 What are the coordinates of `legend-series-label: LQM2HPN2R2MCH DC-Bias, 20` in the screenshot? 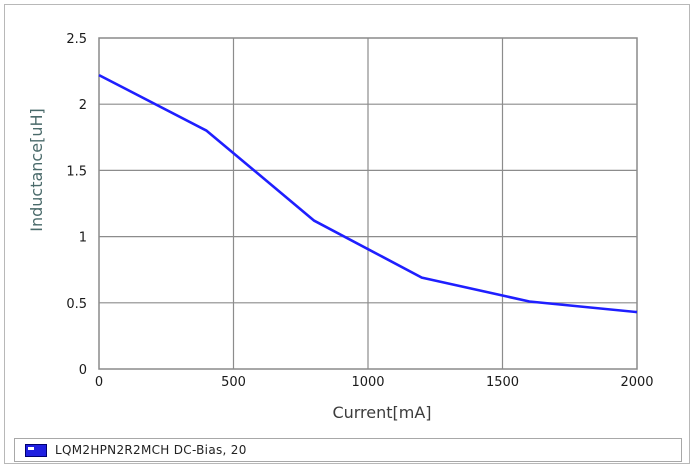 It's located at (151, 450).